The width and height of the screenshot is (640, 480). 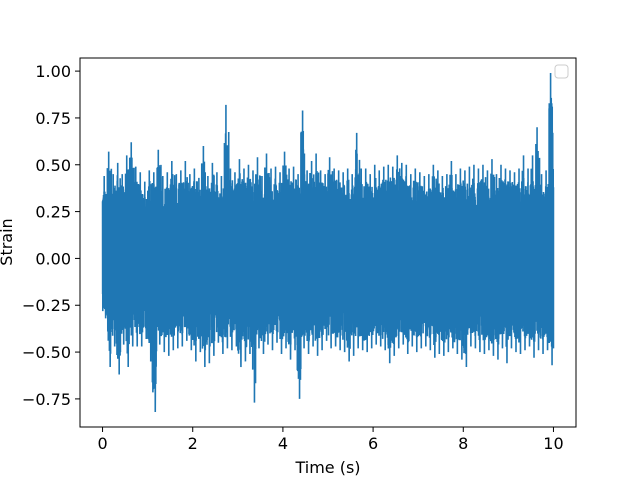 What do you see at coordinates (561, 71) in the screenshot?
I see `legend-box` at bounding box center [561, 71].